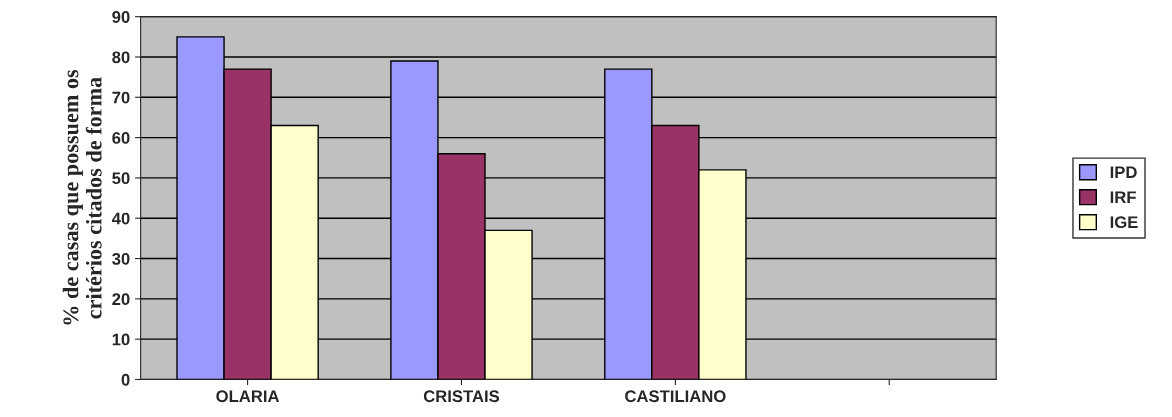 The height and width of the screenshot is (417, 1172). Describe the element at coordinates (82, 197) in the screenshot. I see `y-axis-title: % de casas que possuem os critérios citados de forma` at that location.